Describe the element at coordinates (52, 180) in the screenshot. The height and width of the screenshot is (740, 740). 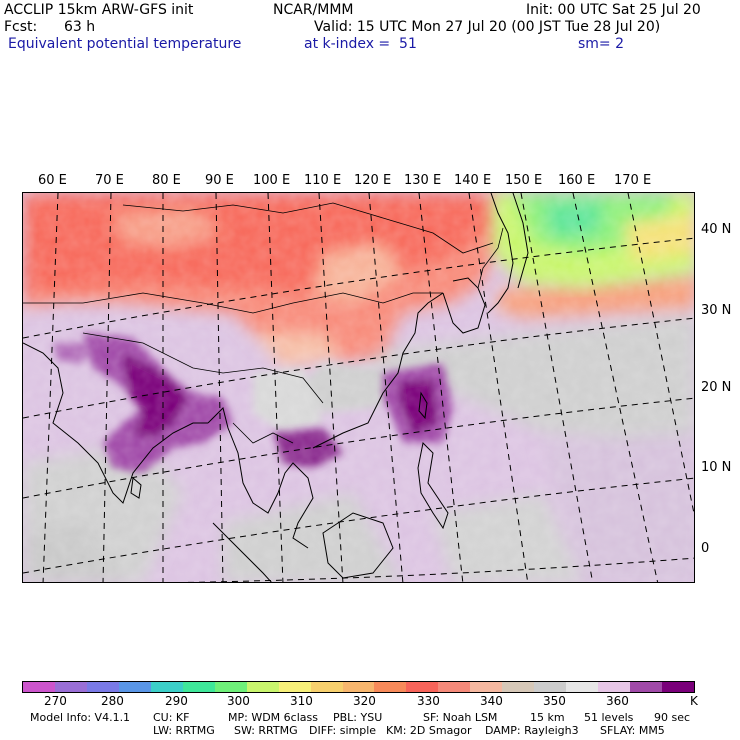
I see `lon-label: 60 E` at that location.